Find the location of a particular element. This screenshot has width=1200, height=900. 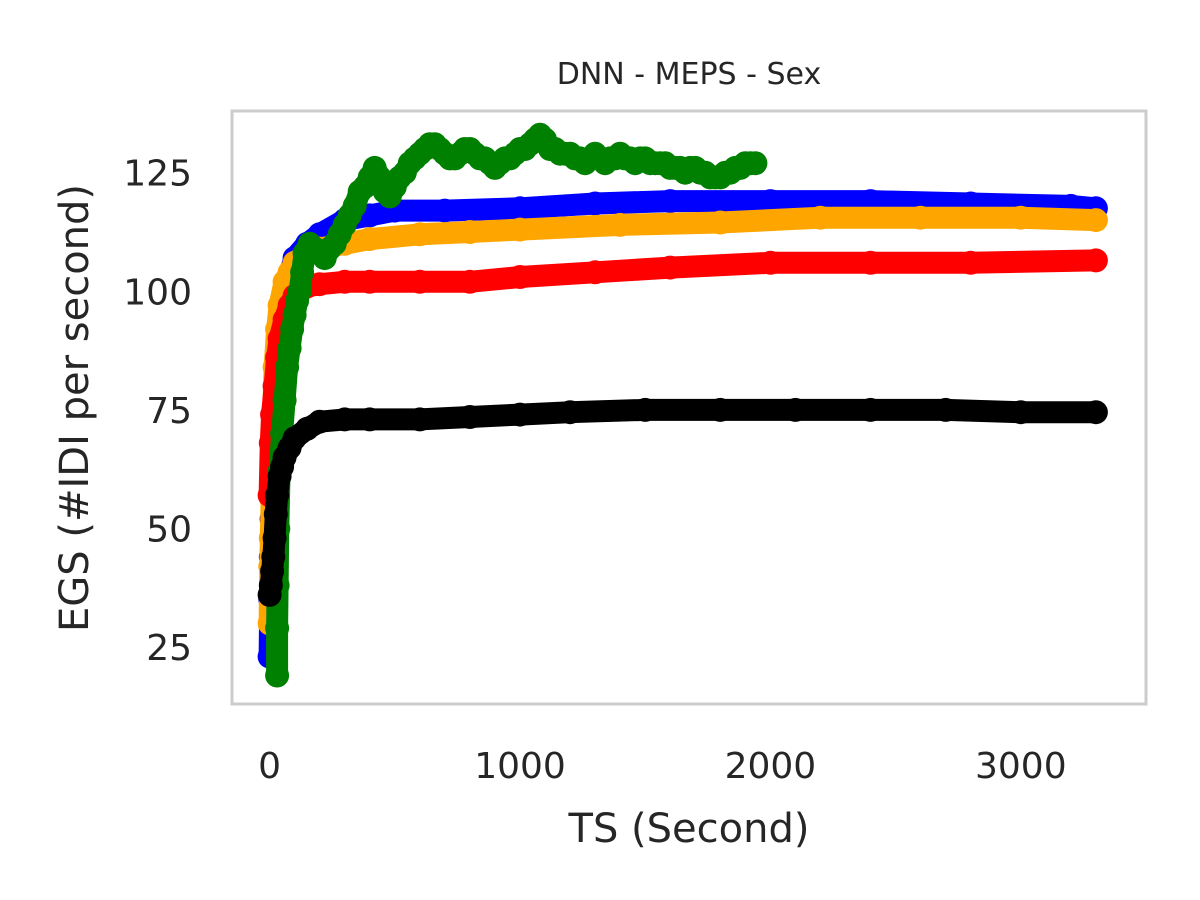

x-axis-label: TS (Second) is located at coordinates (689, 829).